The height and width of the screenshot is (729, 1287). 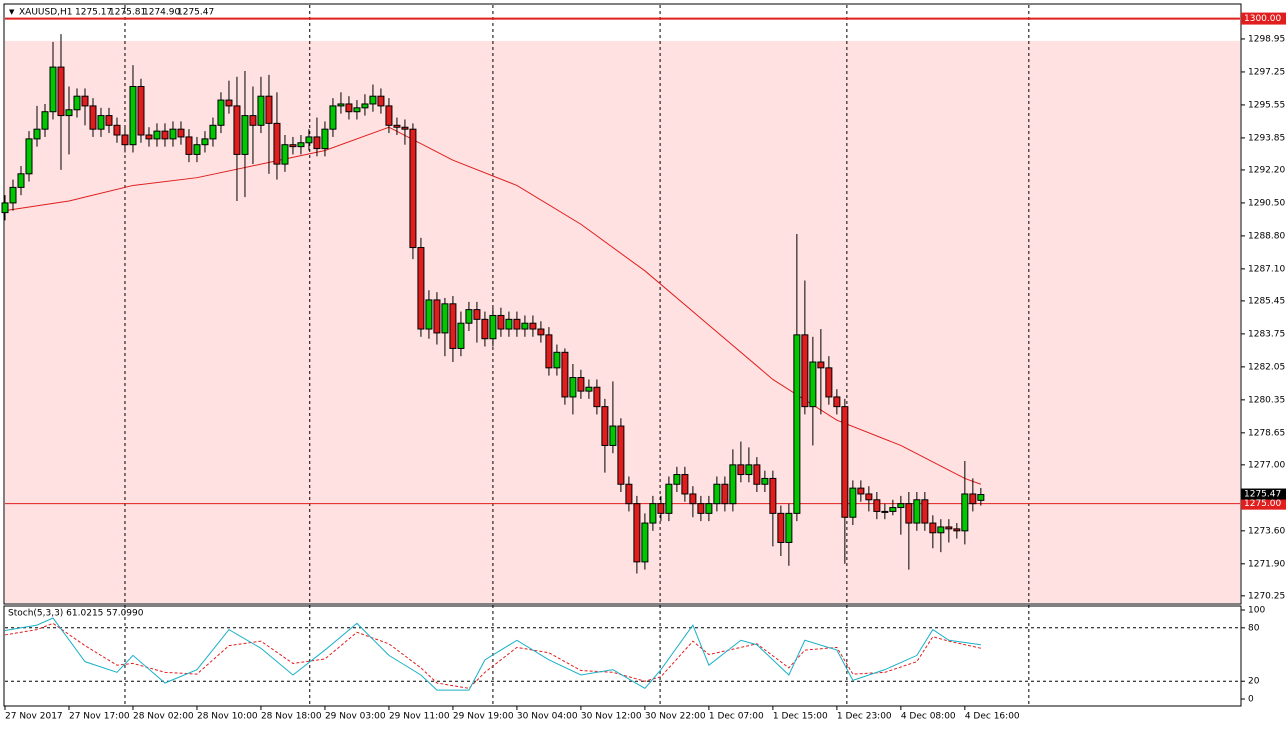 I want to click on x-tick-label: 4 Dec 08:00, so click(x=928, y=717).